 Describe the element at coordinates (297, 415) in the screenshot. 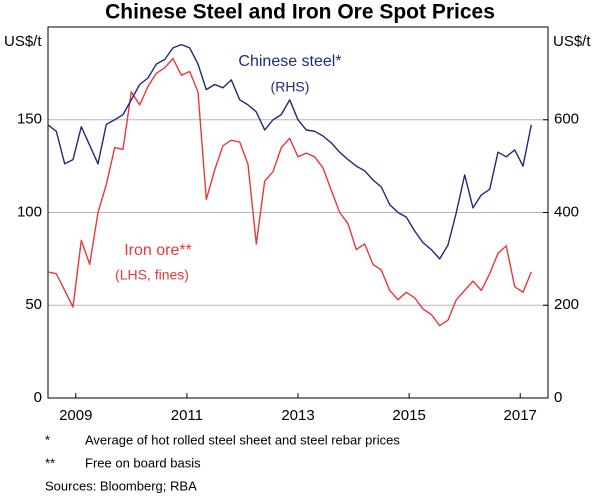

I see `x-tick-label: 2013` at that location.